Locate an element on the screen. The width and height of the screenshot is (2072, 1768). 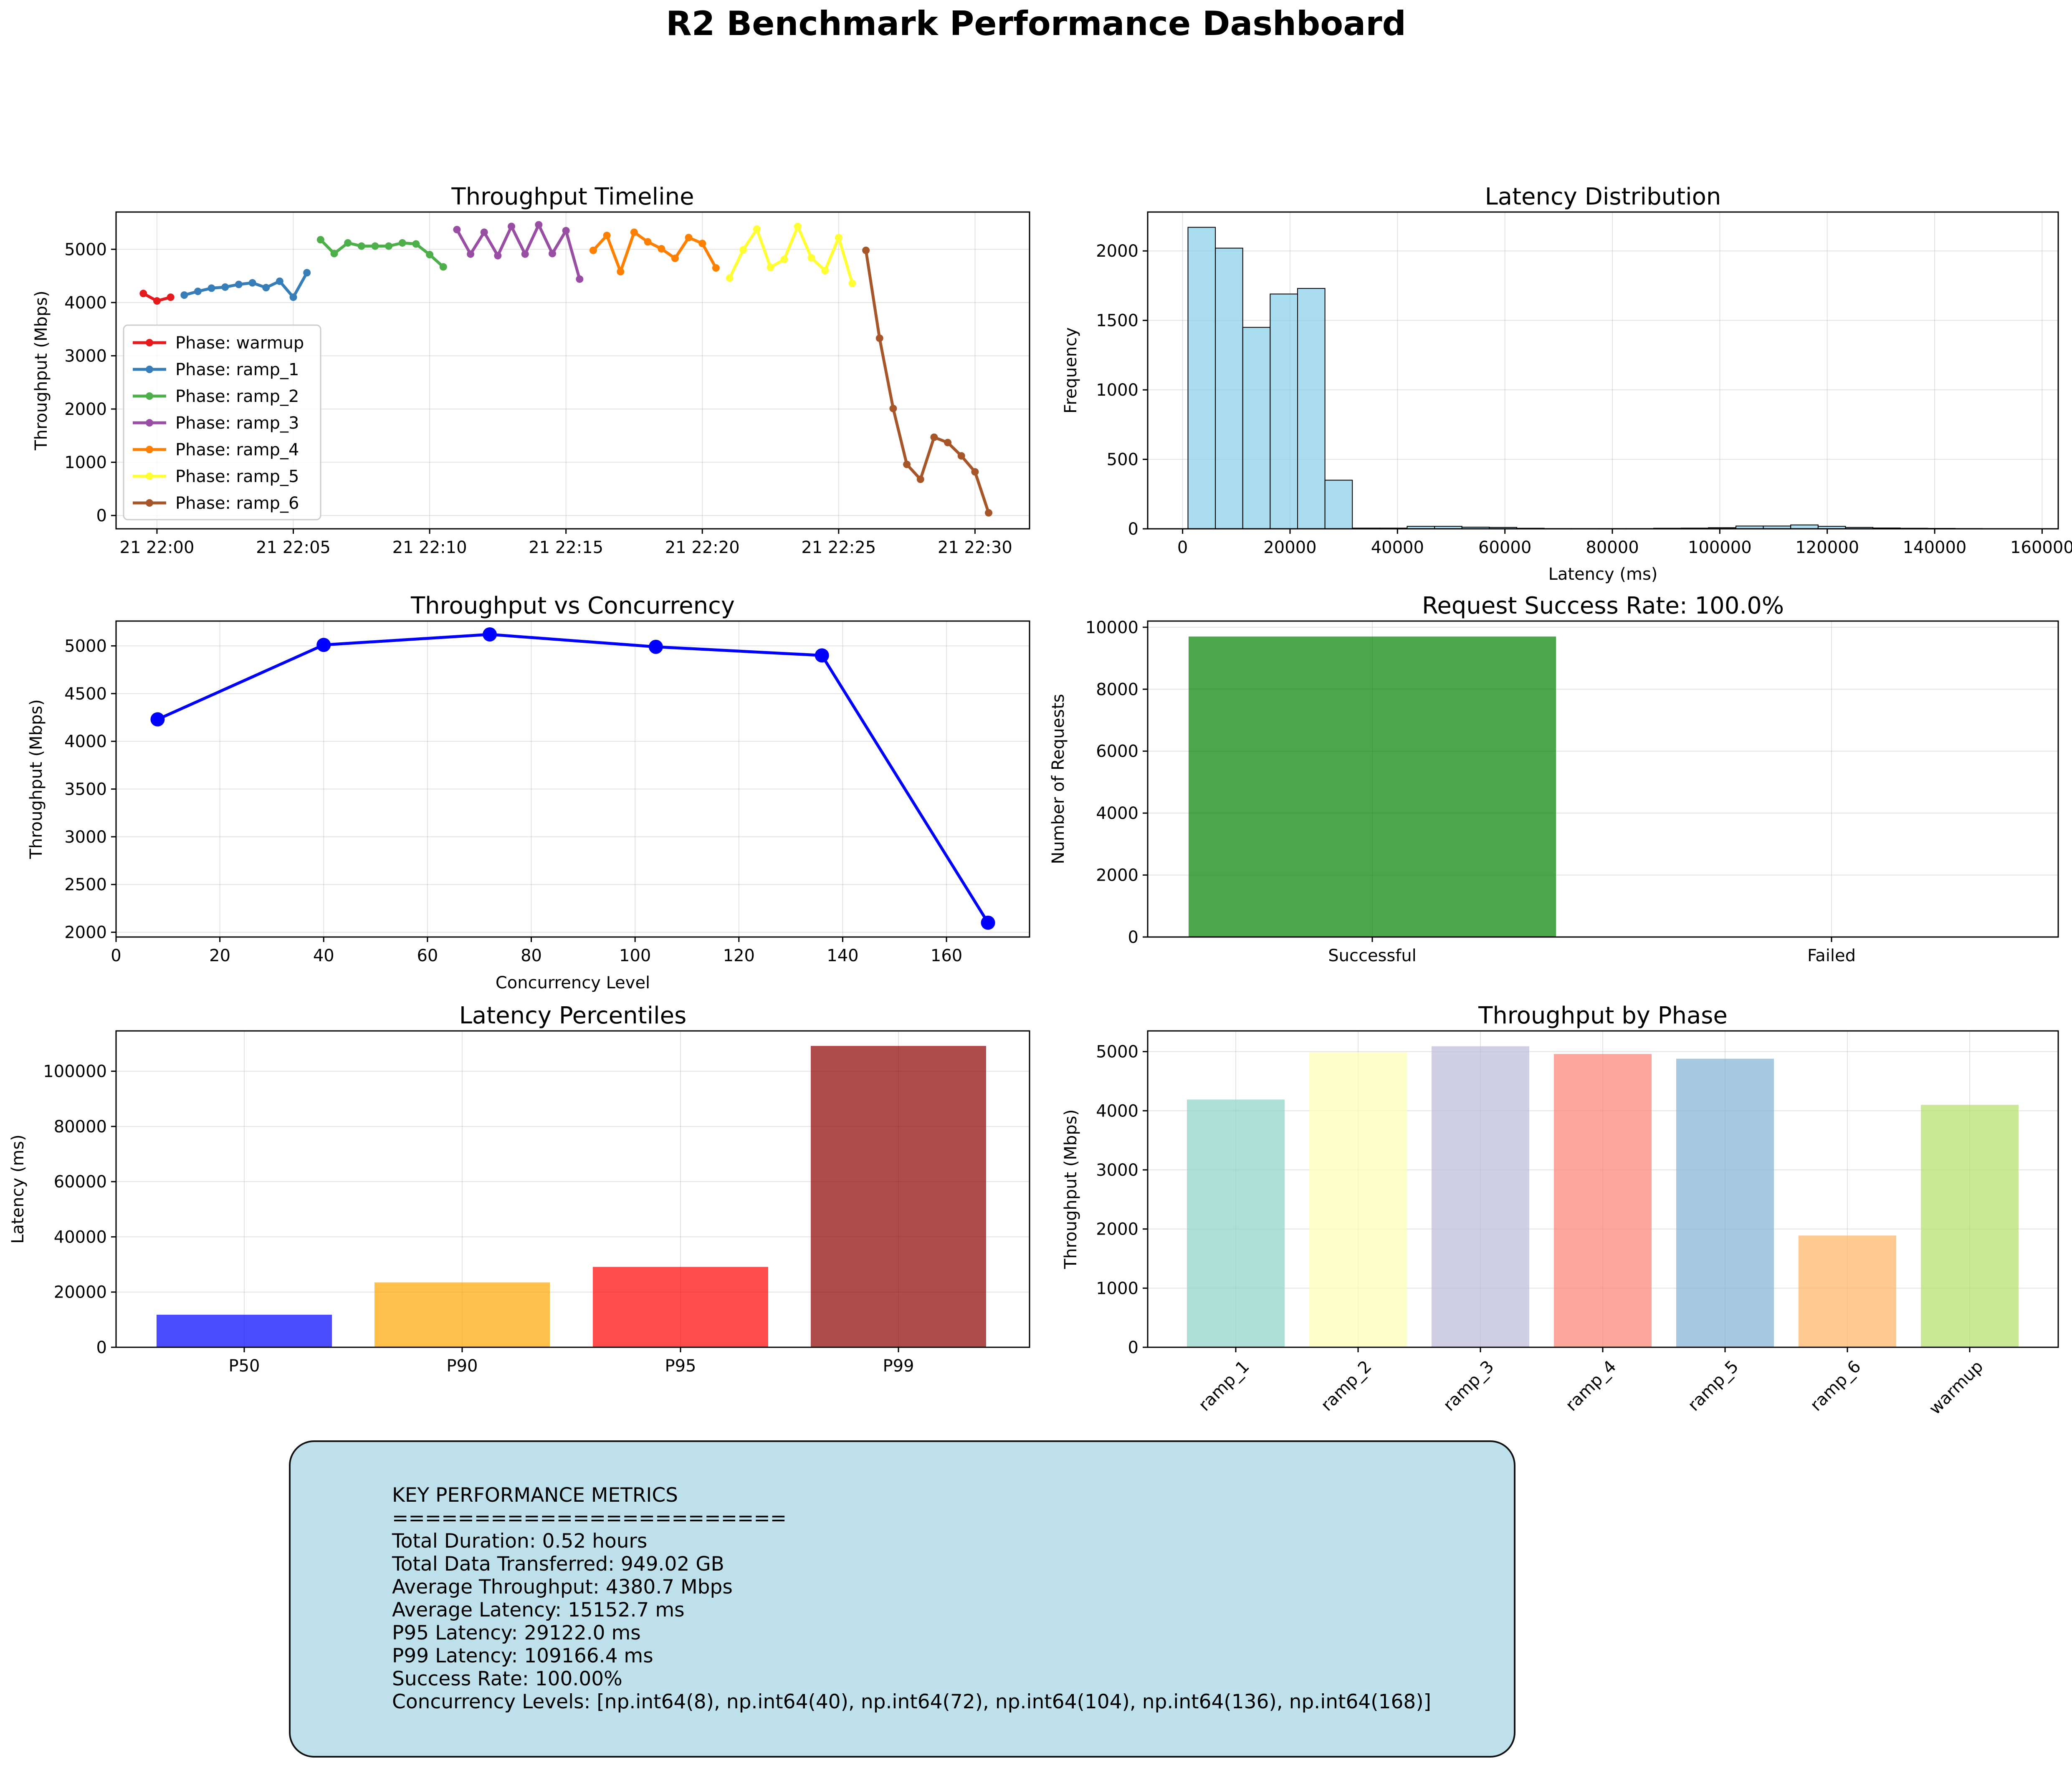
x-tick-label: 140 is located at coordinates (842, 955).